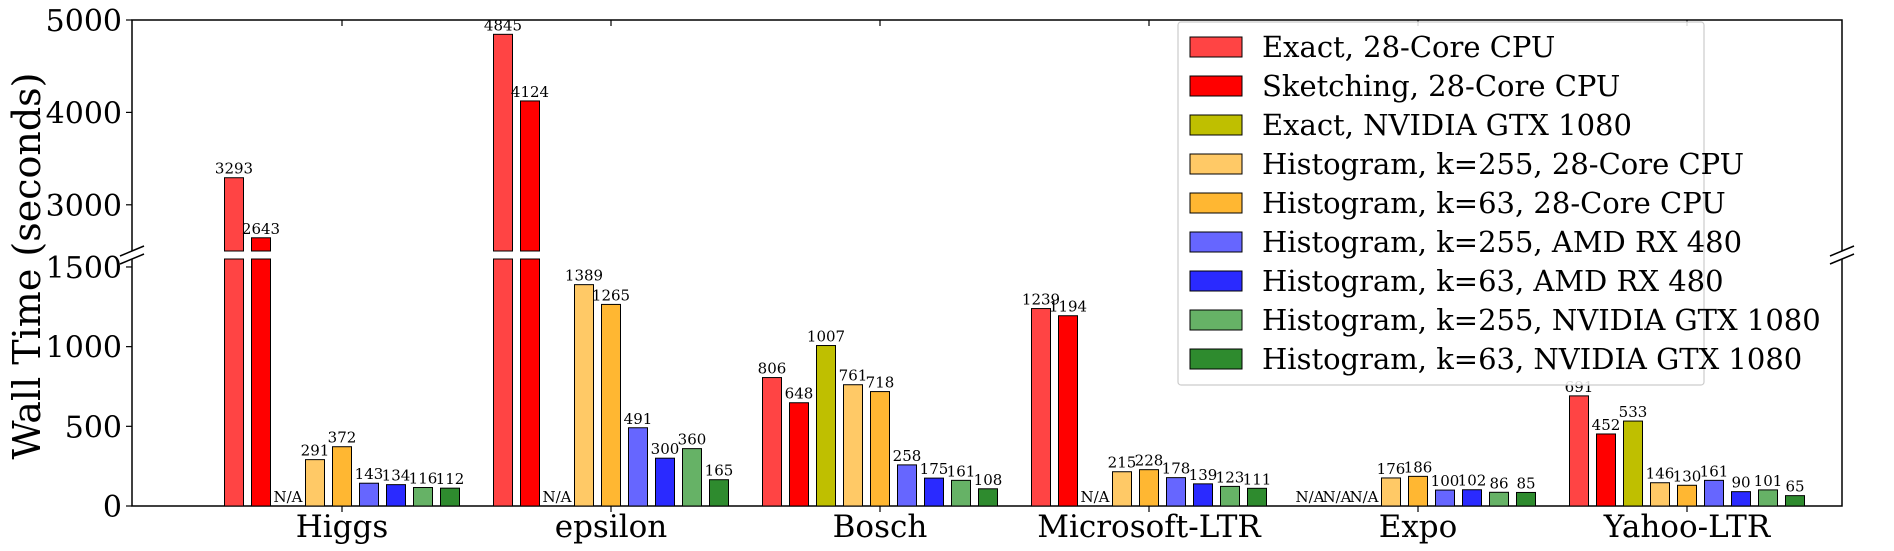 This screenshot has width=1894, height=551. I want to click on value-label: 86, so click(1498, 483).